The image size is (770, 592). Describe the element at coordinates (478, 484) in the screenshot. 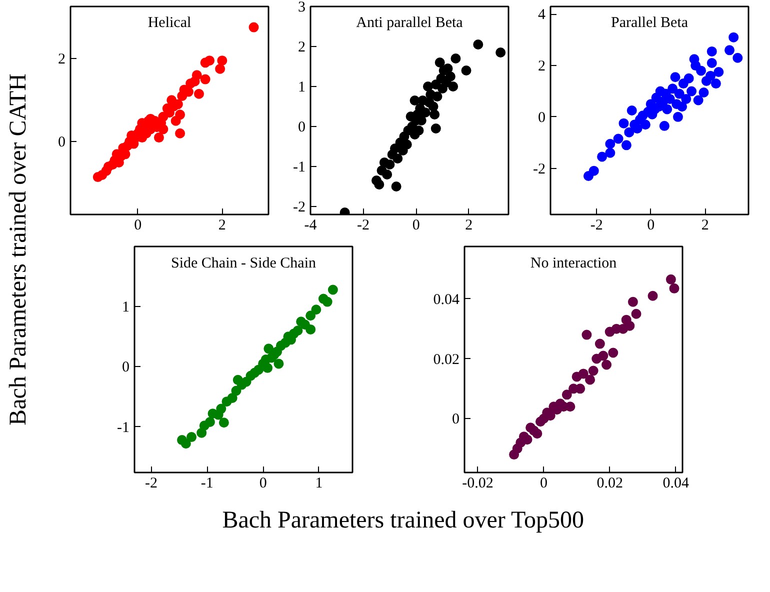

I see `x-tick-label: -0.02` at that location.